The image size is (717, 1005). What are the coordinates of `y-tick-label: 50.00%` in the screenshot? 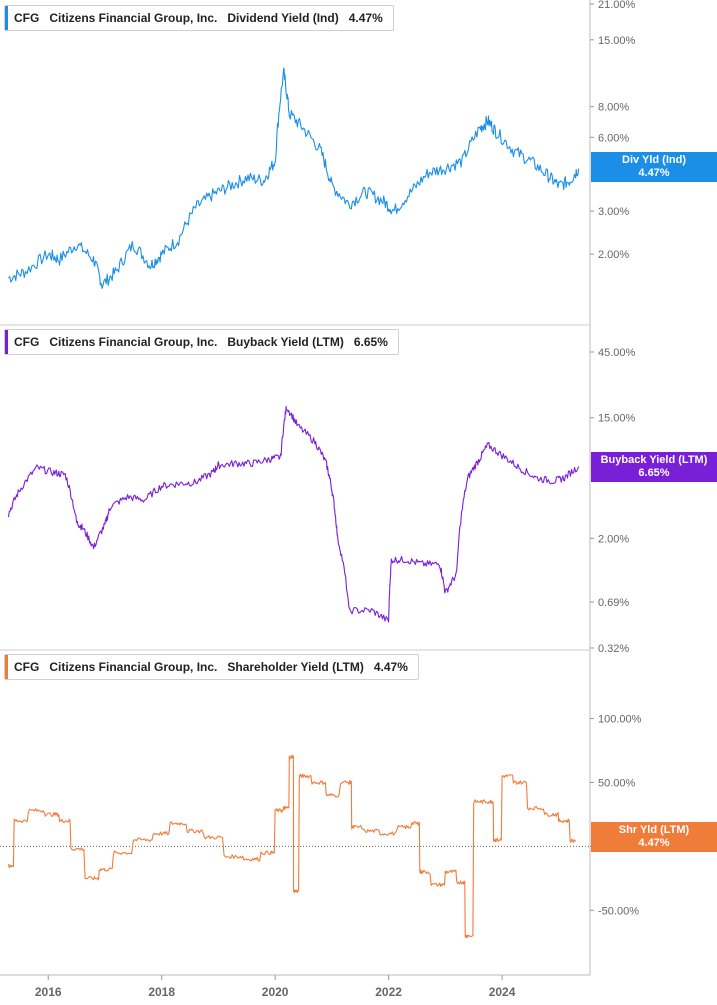 It's located at (617, 783).